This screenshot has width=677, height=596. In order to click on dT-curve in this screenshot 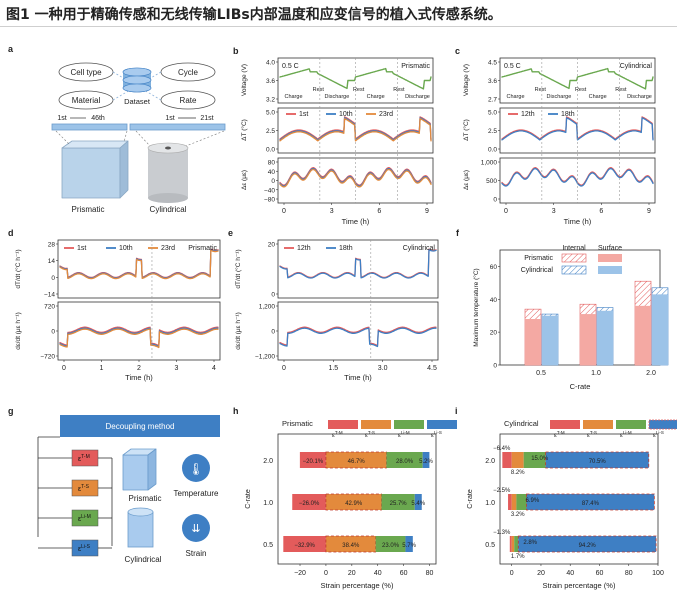, I will do `click(355, 130)`.